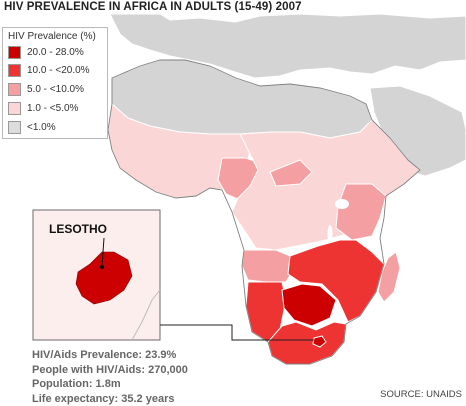  Describe the element at coordinates (309, 305) in the screenshot. I see `botswana-zimbabwe` at that location.